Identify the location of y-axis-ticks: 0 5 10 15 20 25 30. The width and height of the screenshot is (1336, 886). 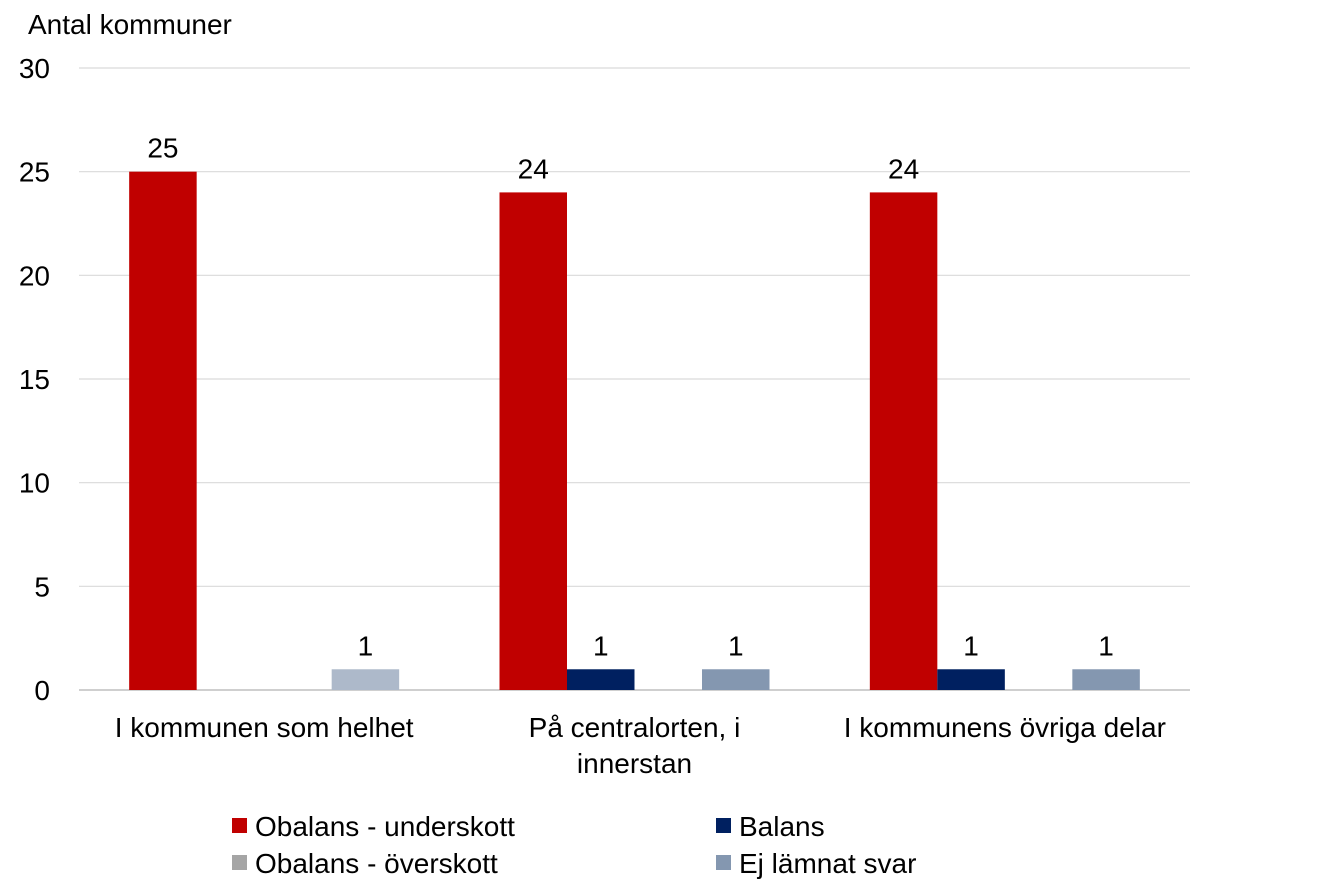
(34, 379).